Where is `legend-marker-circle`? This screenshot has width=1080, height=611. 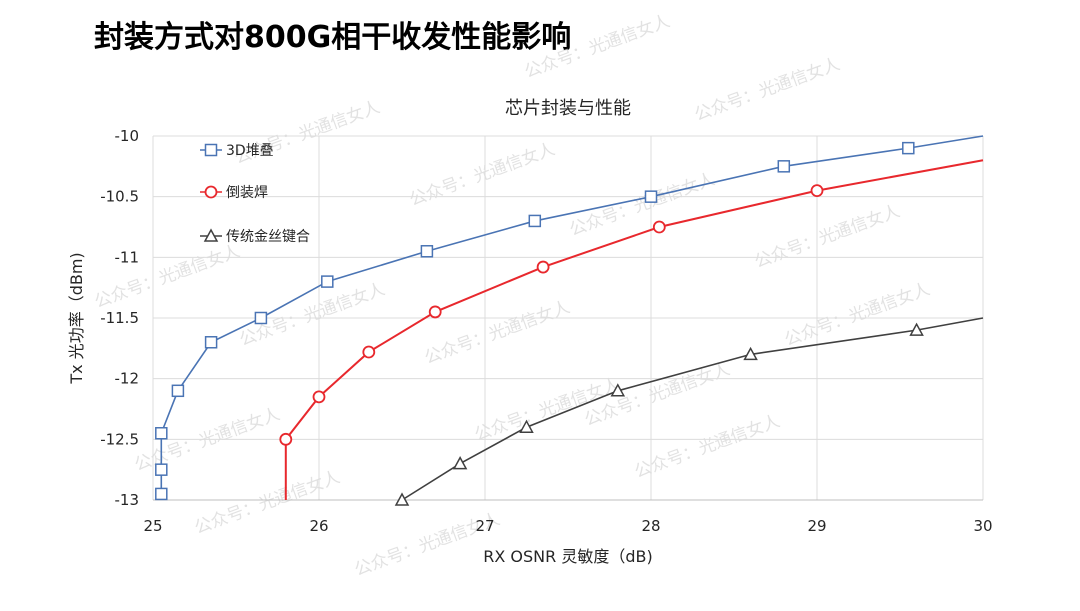 legend-marker-circle is located at coordinates (211, 192).